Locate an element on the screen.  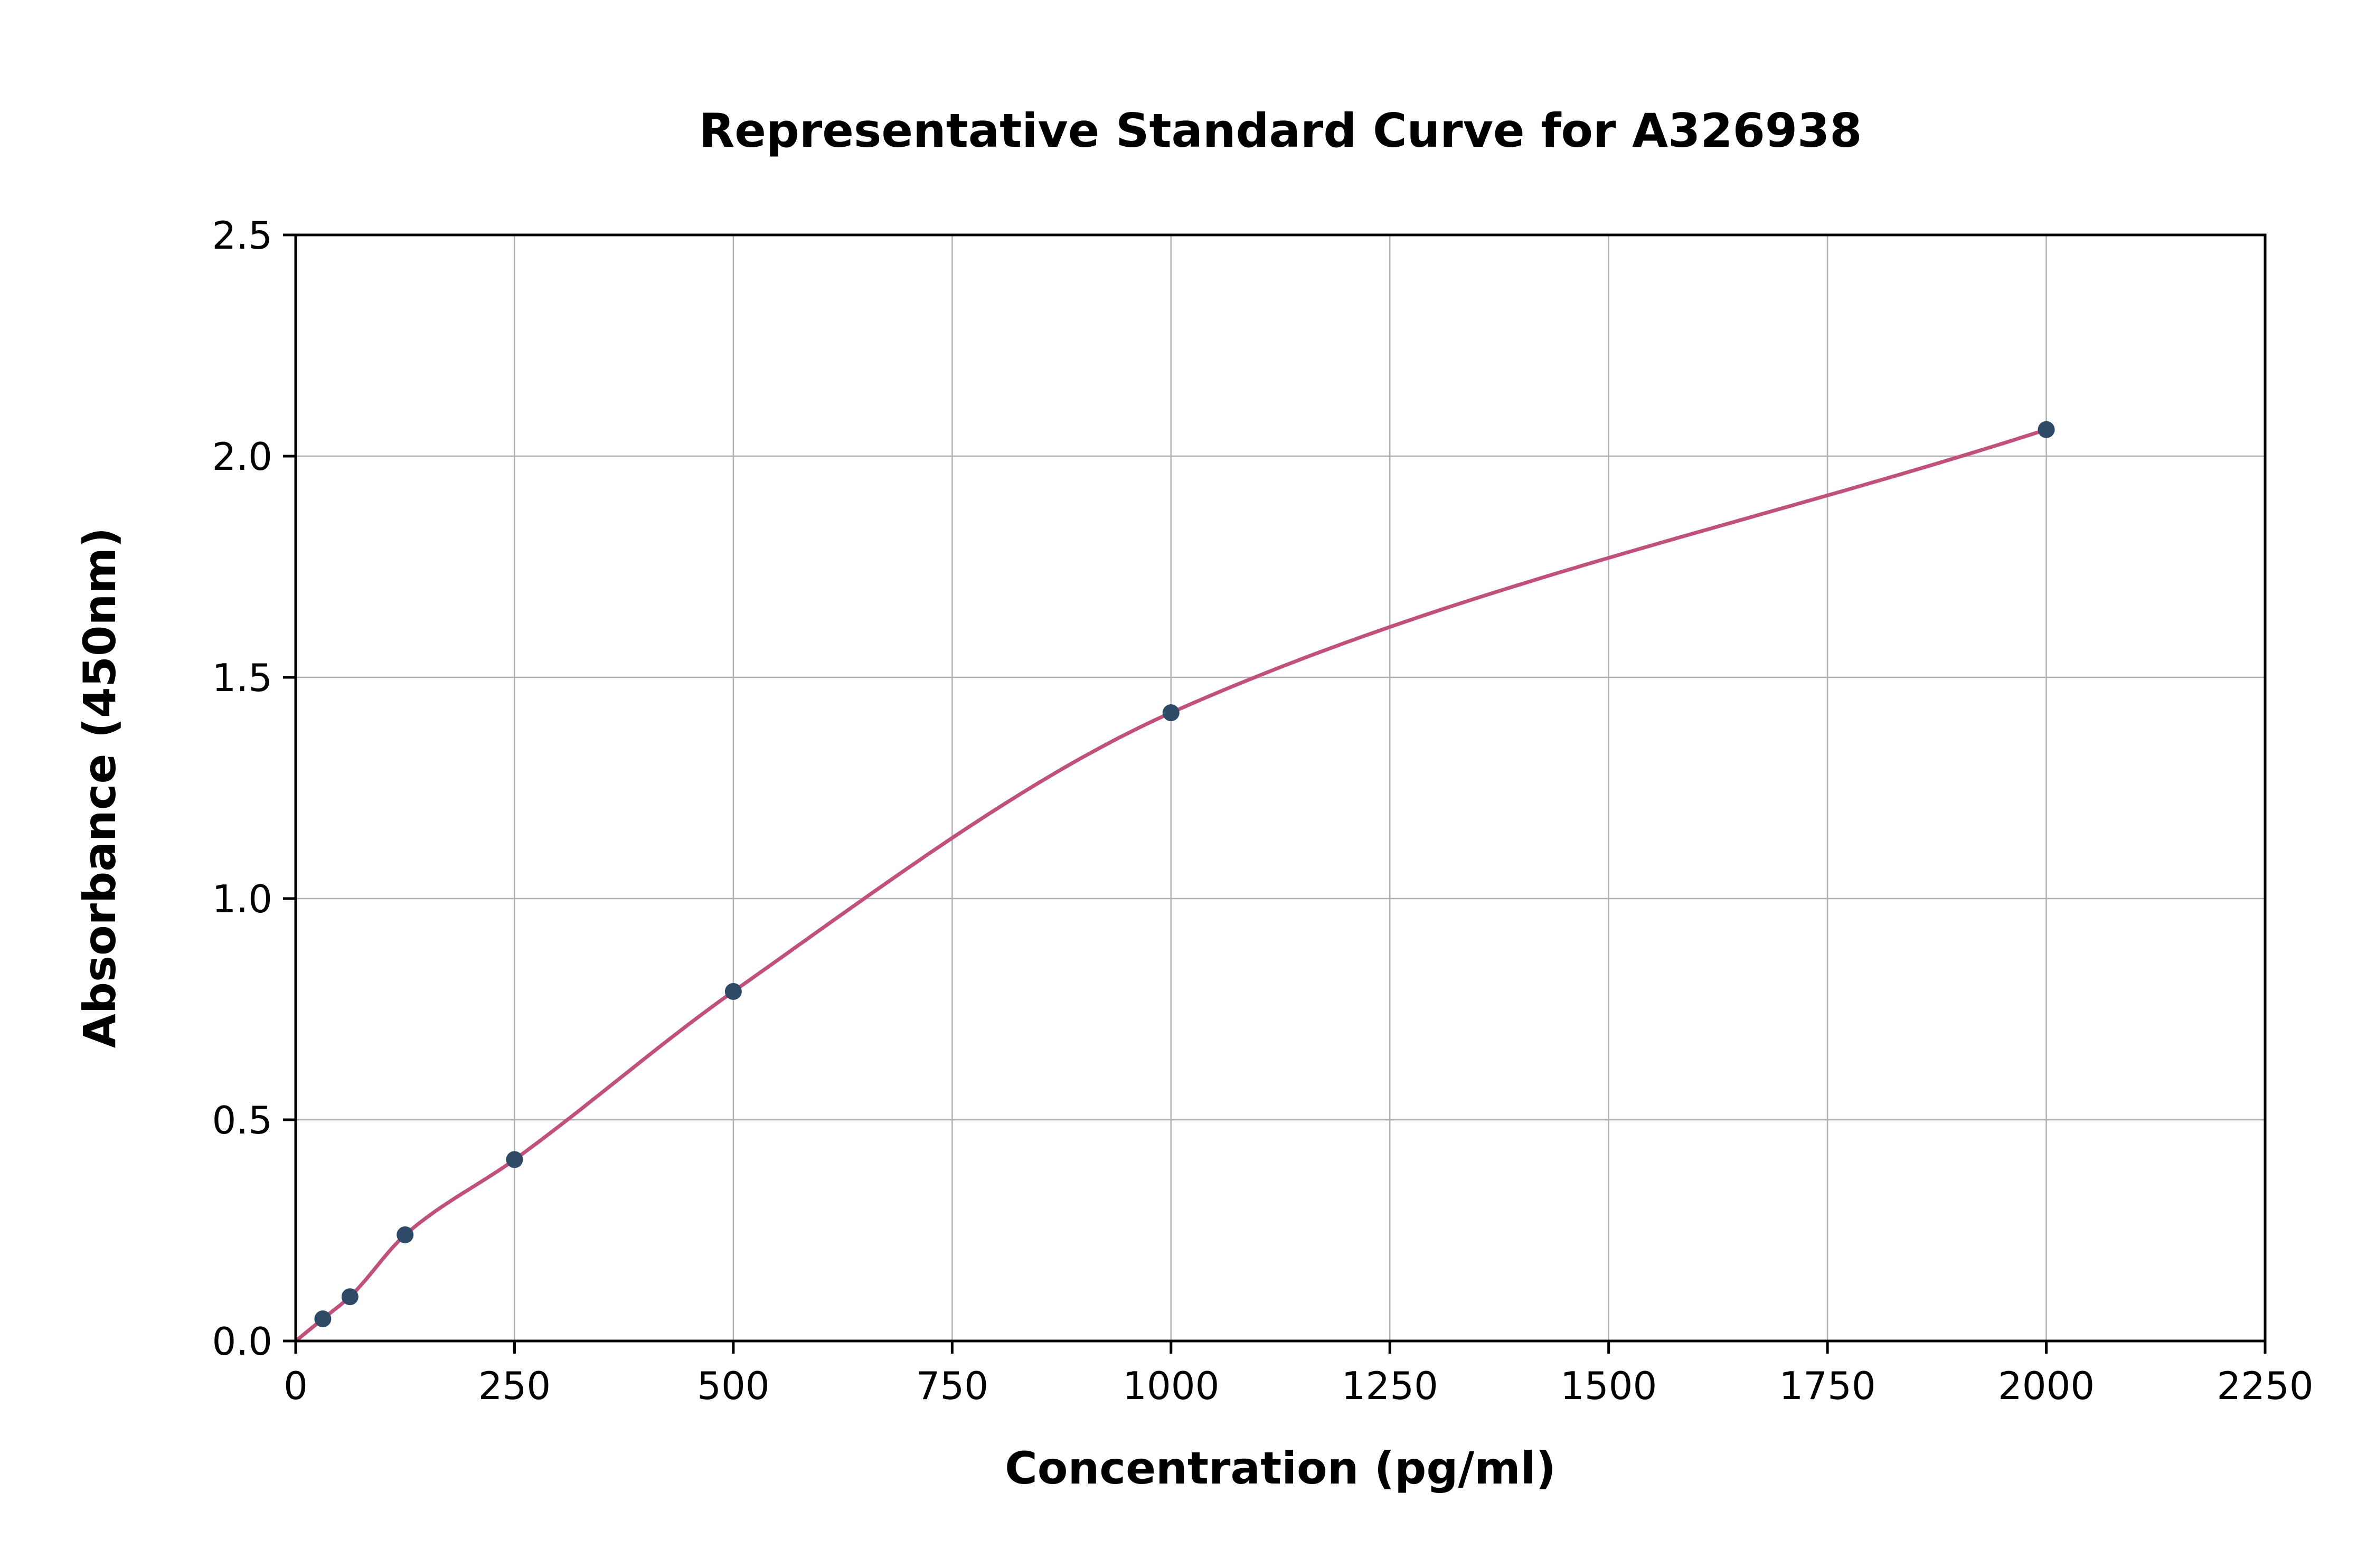
x-tick-label: 750 is located at coordinates (952, 1386).